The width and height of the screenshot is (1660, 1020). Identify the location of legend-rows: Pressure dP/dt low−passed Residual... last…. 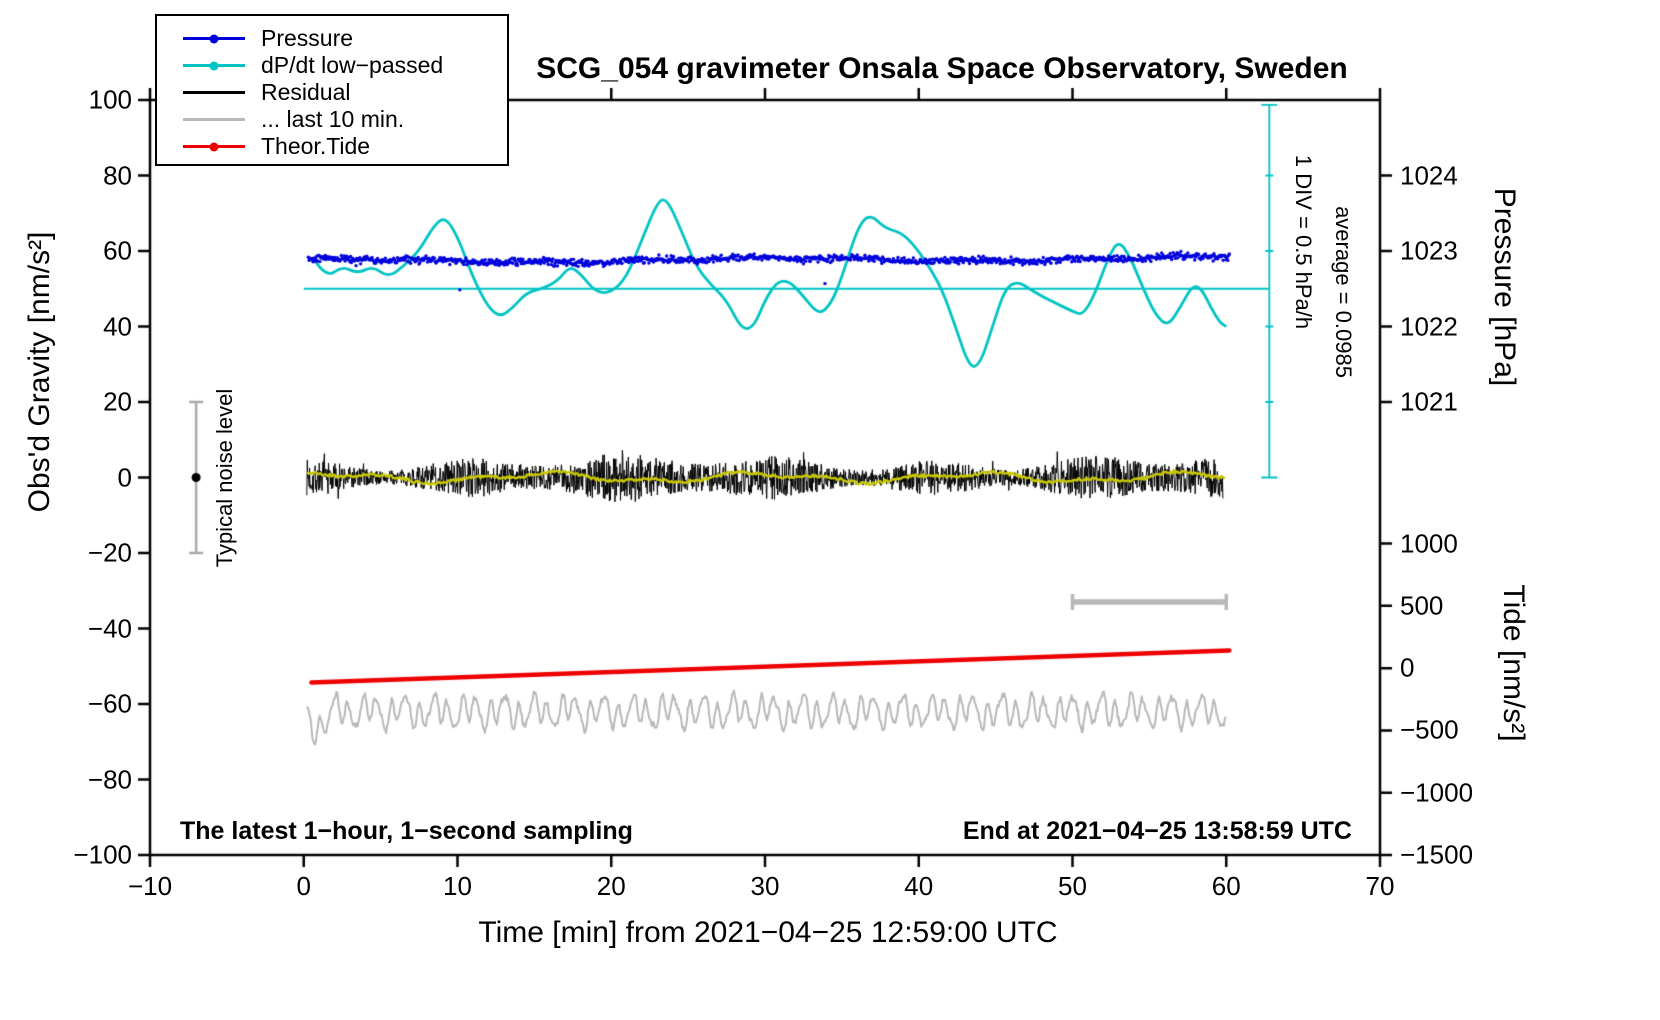
(345, 92).